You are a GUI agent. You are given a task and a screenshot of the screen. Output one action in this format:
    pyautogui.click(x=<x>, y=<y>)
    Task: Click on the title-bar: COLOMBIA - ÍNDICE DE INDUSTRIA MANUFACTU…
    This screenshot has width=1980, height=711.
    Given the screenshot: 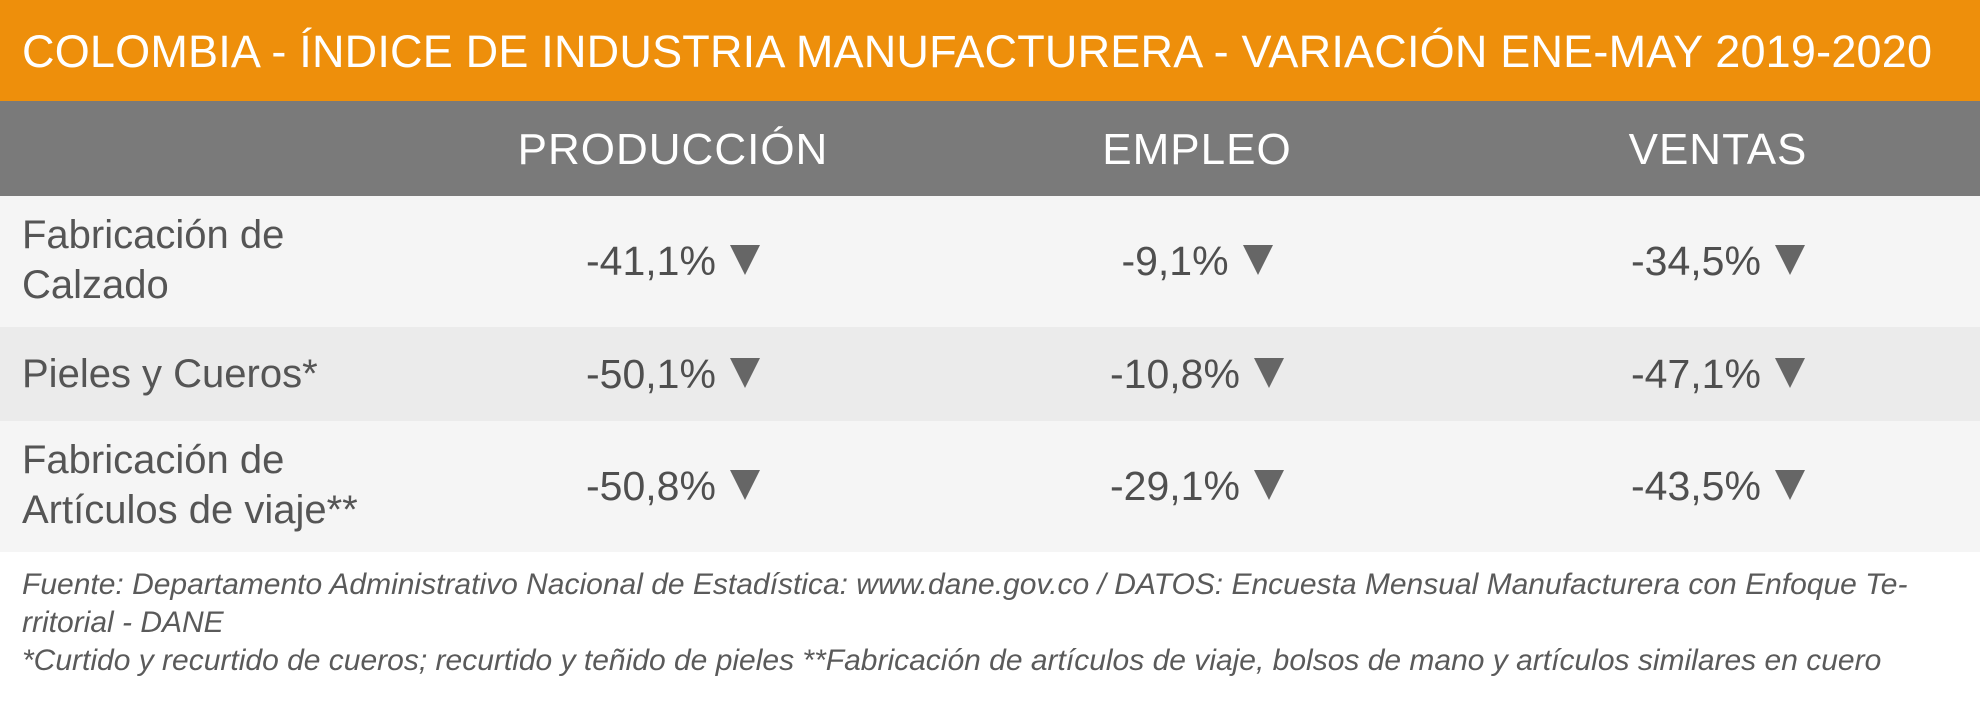 What is the action you would take?
    pyautogui.click(x=990, y=50)
    